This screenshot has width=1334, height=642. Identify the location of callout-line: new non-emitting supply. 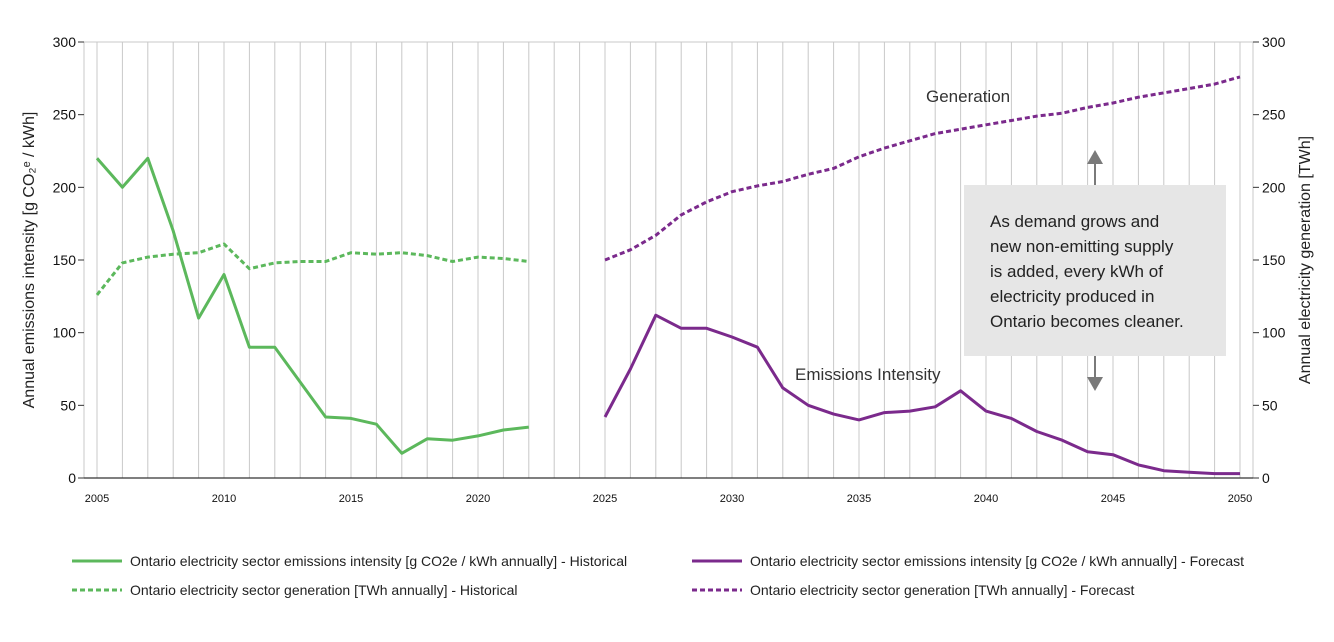
(1082, 246).